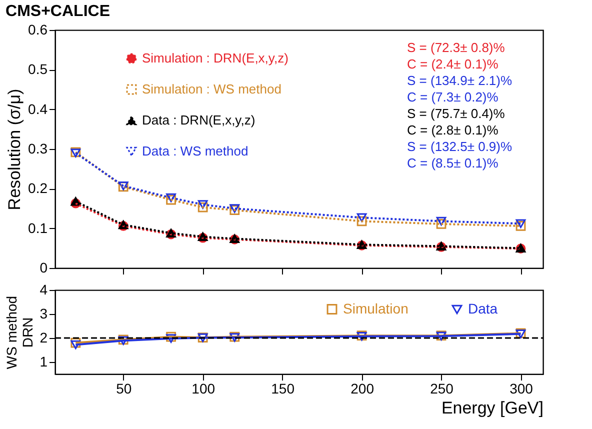 This screenshot has height=429, width=592. I want to click on legend-label: Data : DRN(E,x,y,z), so click(199, 120).